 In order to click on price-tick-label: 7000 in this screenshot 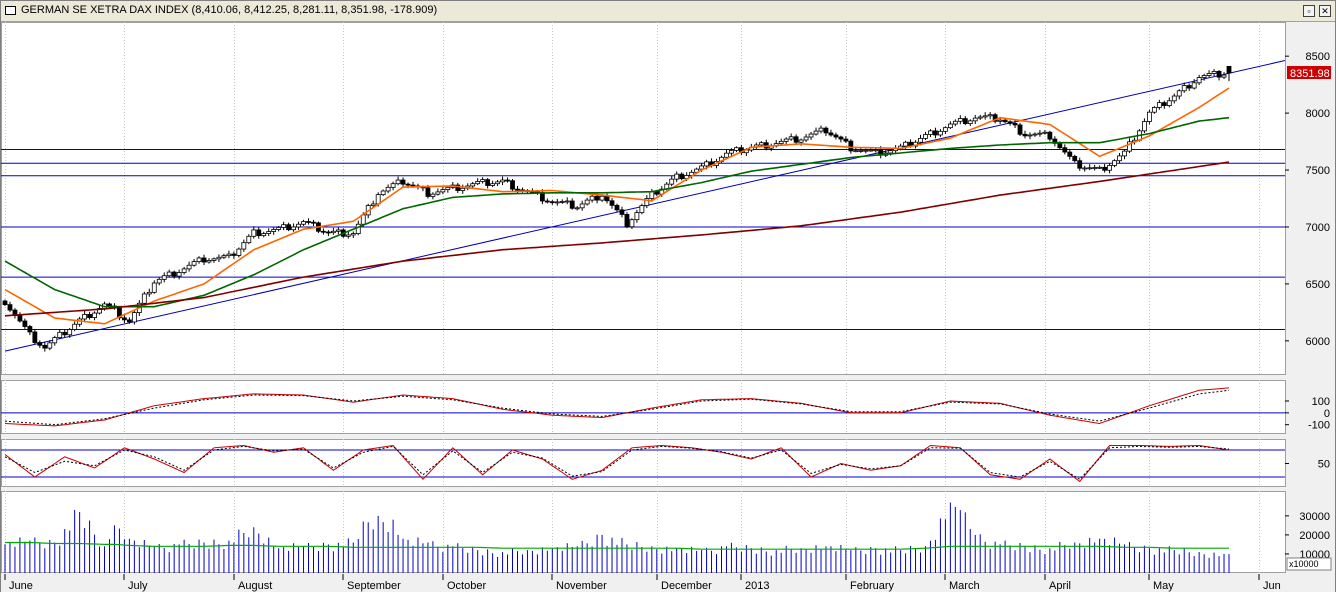, I will do `click(1318, 228)`.